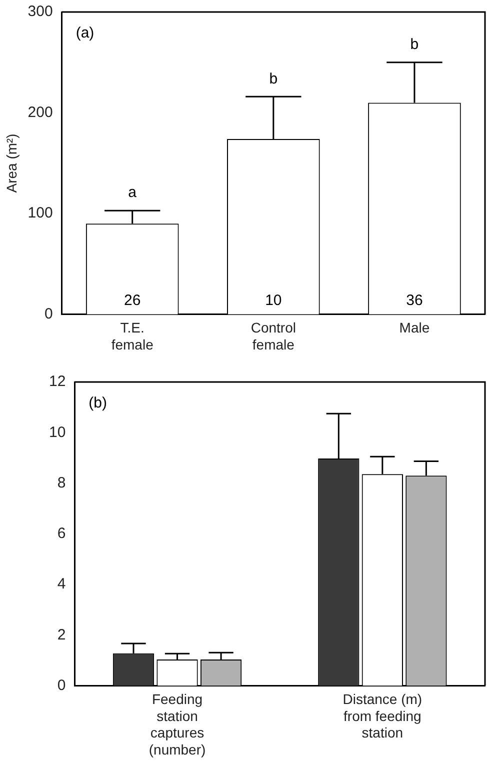 This screenshot has height=765, width=487. Describe the element at coordinates (61, 483) in the screenshot. I see `y-tick-label: 8` at that location.